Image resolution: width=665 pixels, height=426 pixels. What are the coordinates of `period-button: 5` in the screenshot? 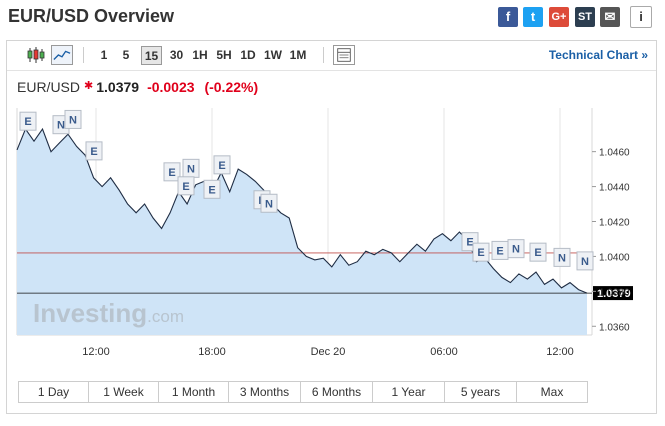 It's located at (126, 55).